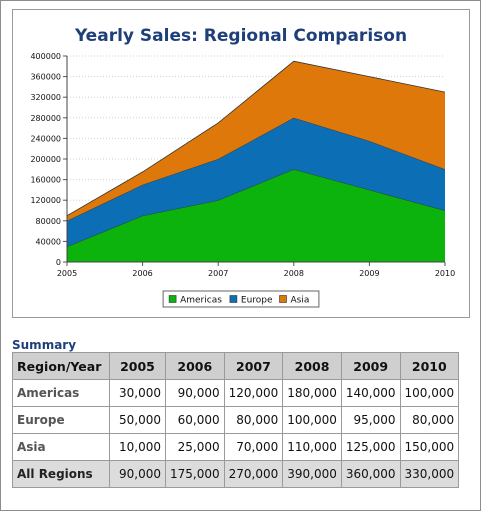  I want to click on row-label: Americas, so click(61, 393).